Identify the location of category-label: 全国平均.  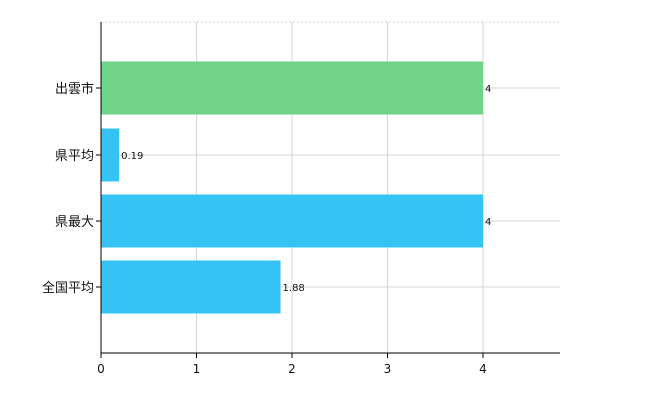
(68, 288).